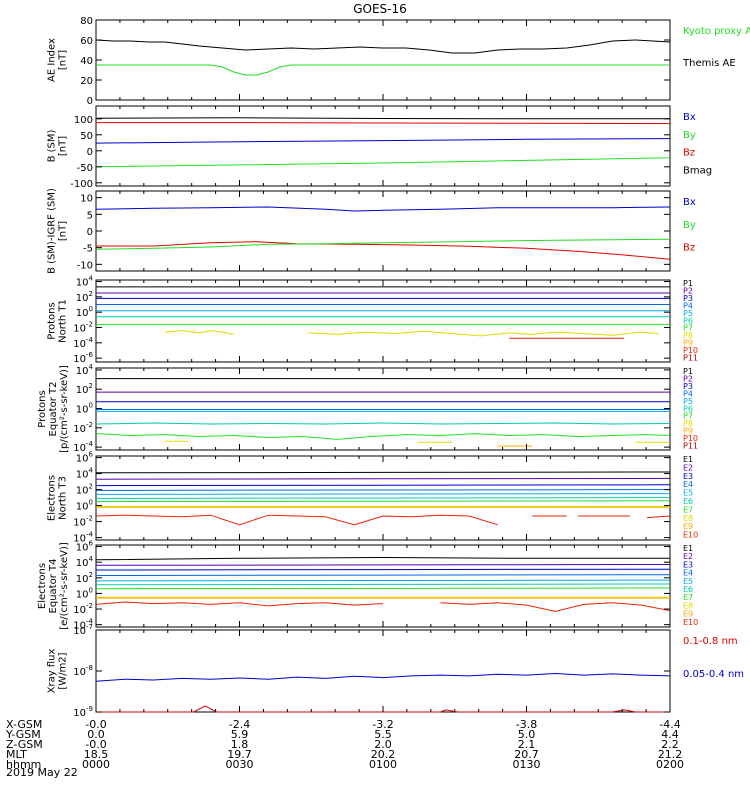 The width and height of the screenshot is (750, 800). Describe the element at coordinates (526, 754) in the screenshot. I see `footer-value: 20.7` at that location.